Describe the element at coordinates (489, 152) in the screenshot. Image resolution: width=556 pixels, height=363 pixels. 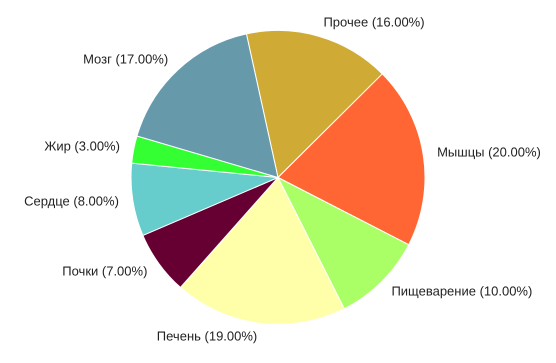
I see `slice-label: Мышцы (20.00%)` at that location.